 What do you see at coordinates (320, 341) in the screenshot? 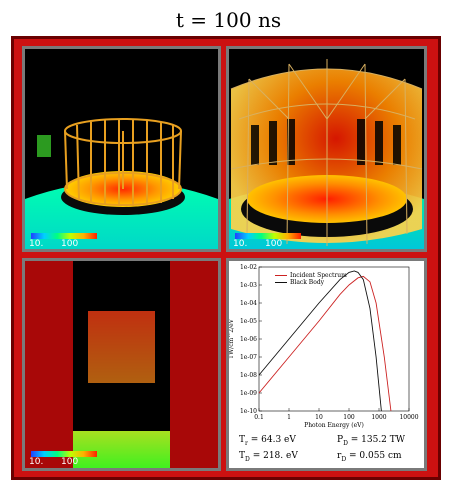
I see `series-line-blackbody` at bounding box center [320, 341].